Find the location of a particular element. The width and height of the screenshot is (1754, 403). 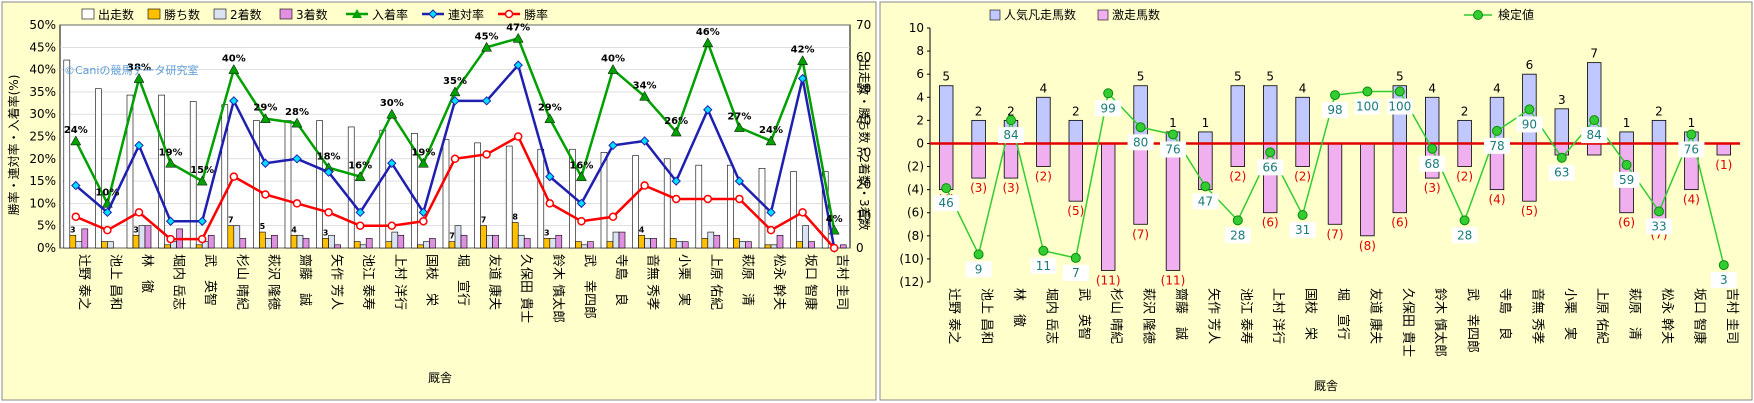

kentei-value-label: 9 is located at coordinates (979, 269).